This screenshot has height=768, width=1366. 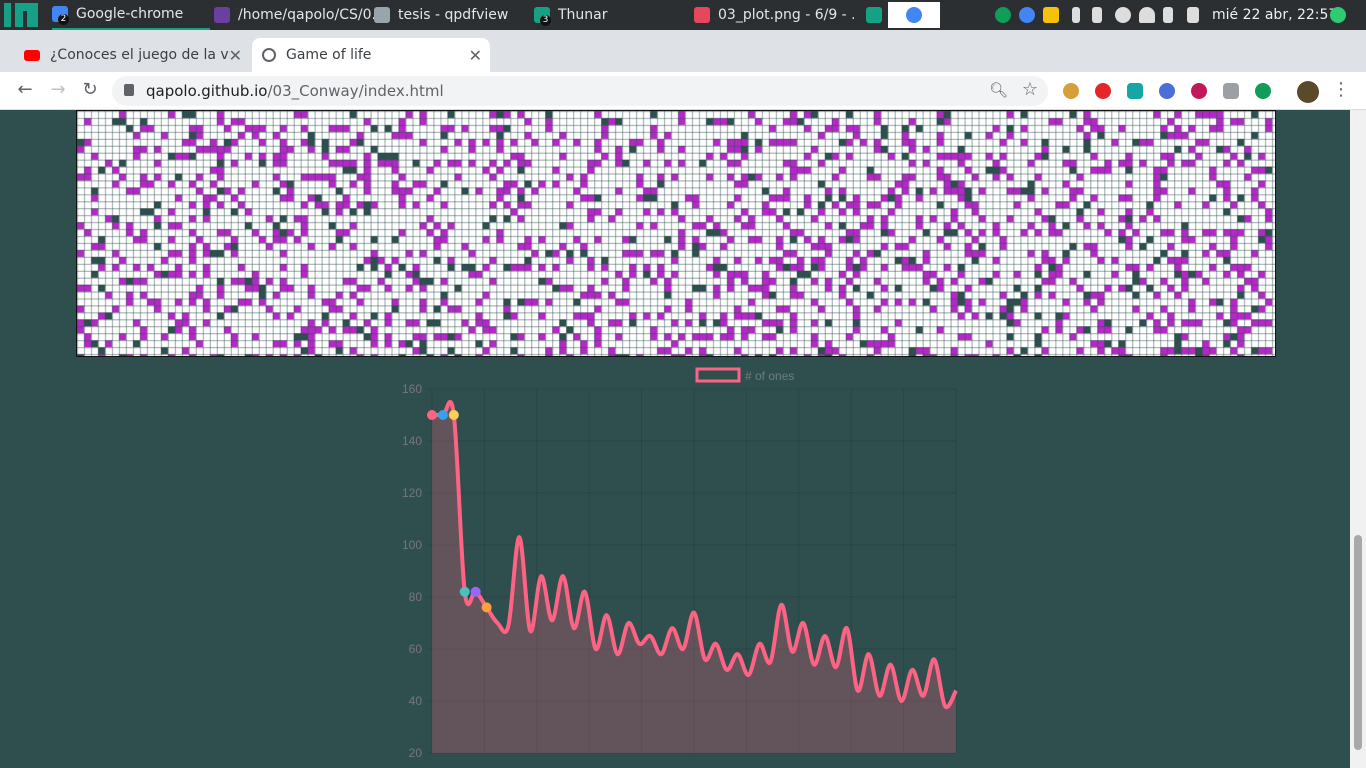 I want to click on y-tick-label: 60, so click(x=416, y=649).